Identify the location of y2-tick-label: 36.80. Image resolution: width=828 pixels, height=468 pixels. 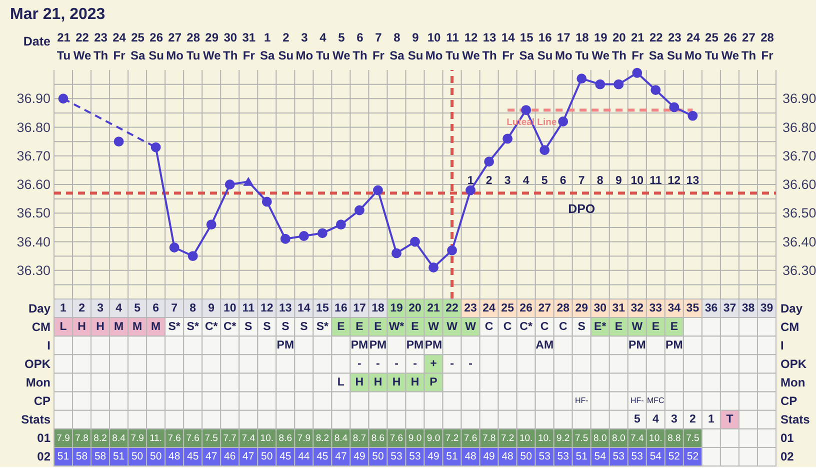
(799, 127).